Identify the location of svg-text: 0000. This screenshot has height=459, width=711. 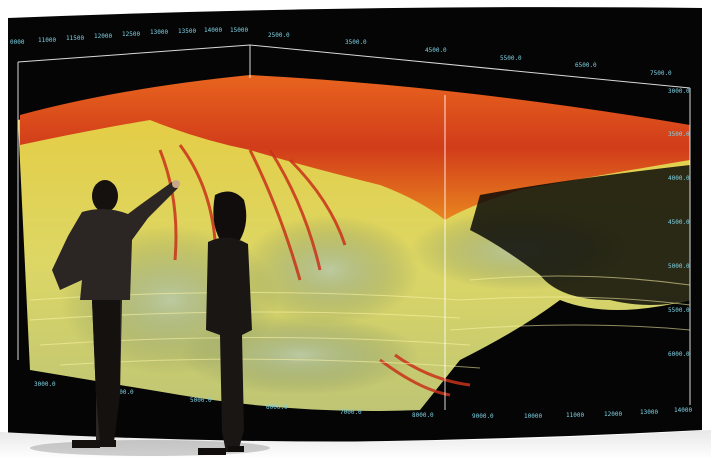
(17, 42).